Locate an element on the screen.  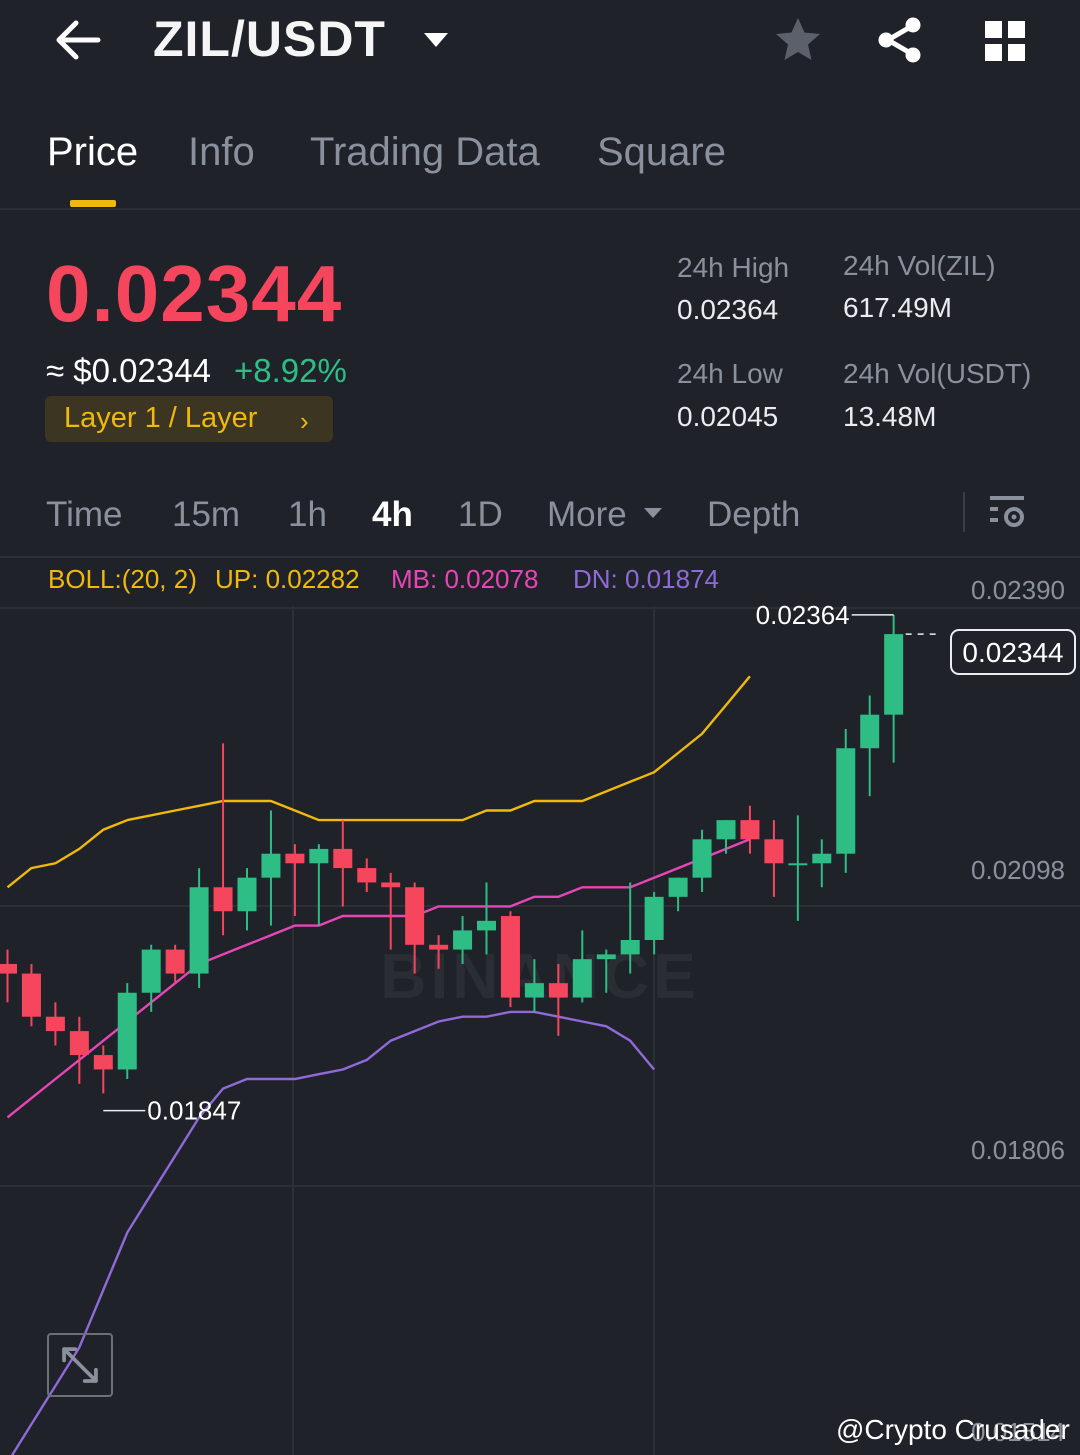
y-axis-label: 0.01514 is located at coordinates (1018, 1432).